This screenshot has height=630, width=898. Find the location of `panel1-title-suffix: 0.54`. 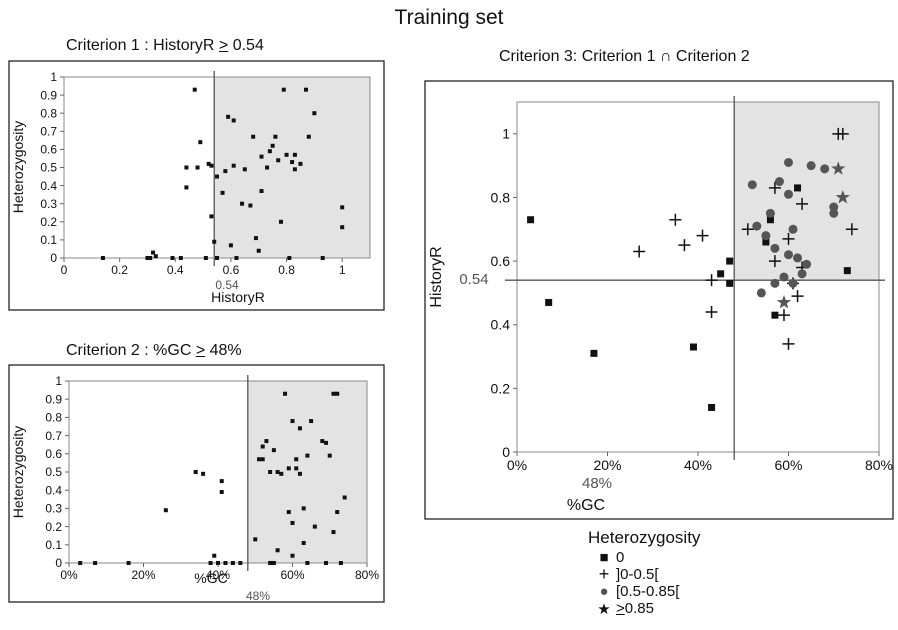

panel1-title-suffix: 0.54 is located at coordinates (246, 45).